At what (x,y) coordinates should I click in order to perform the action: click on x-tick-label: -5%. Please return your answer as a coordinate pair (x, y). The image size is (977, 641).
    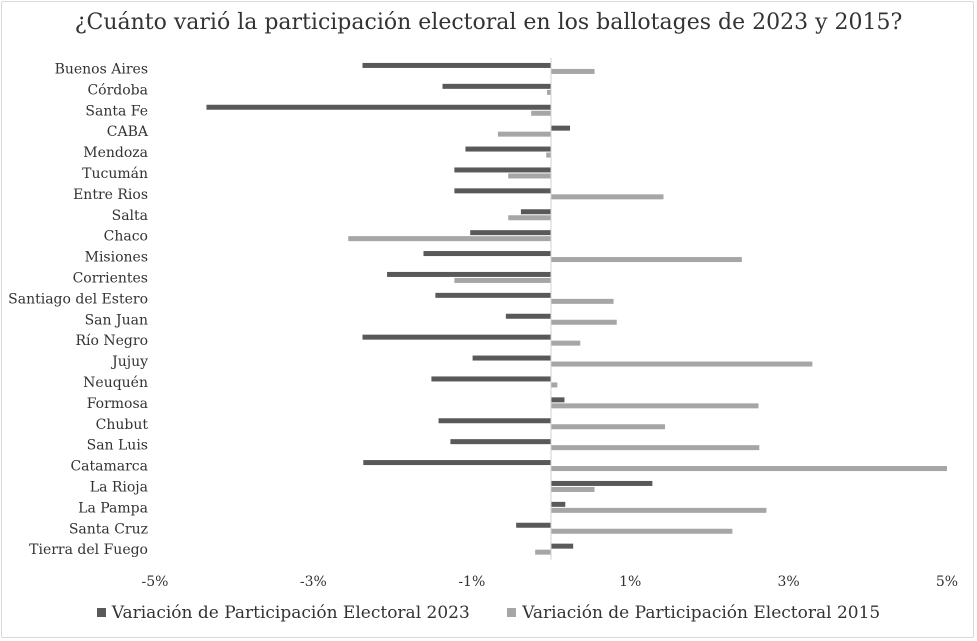
    Looking at the image, I should click on (155, 582).